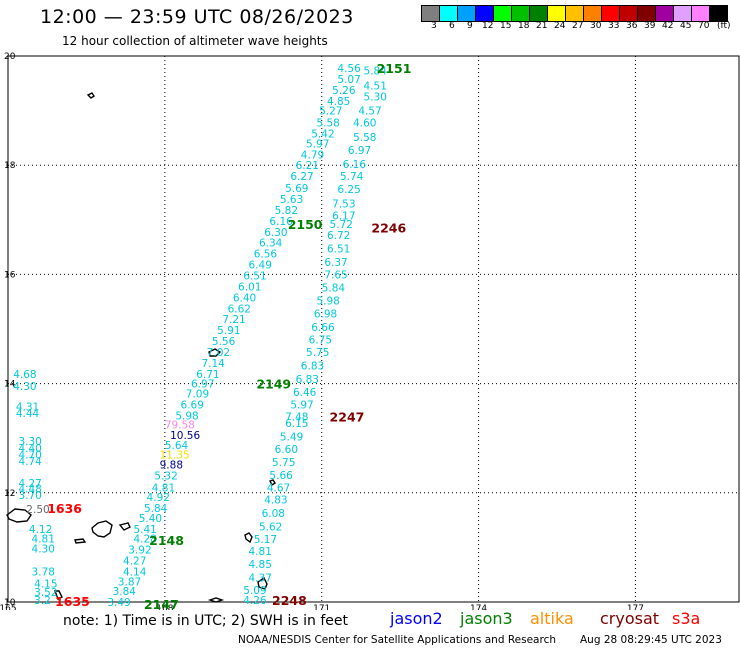  What do you see at coordinates (27, 408) in the screenshot?
I see `wave-height-label: 4.31` at bounding box center [27, 408].